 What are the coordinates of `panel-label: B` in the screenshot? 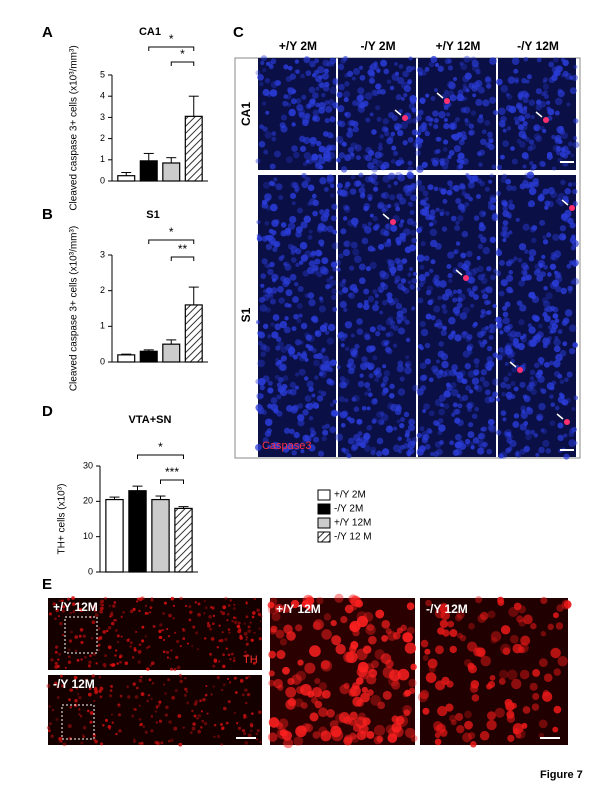 It's located at (47, 214).